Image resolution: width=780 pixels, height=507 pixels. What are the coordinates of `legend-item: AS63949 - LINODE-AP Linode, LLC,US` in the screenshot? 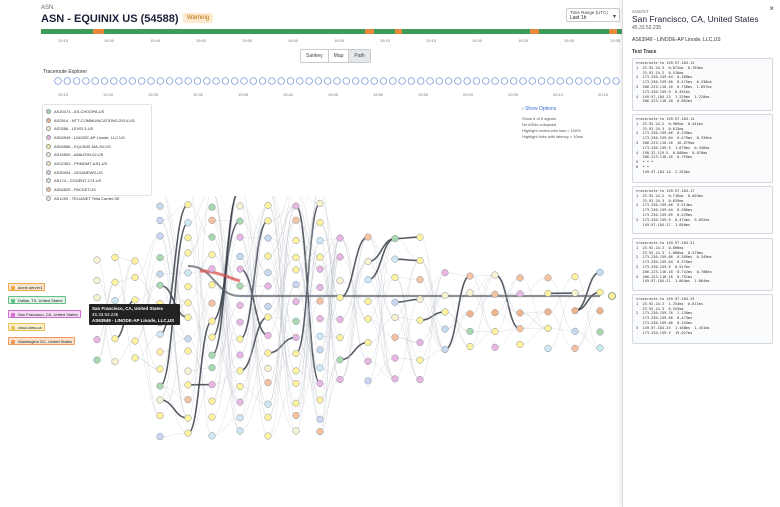 It's located at (97, 137).